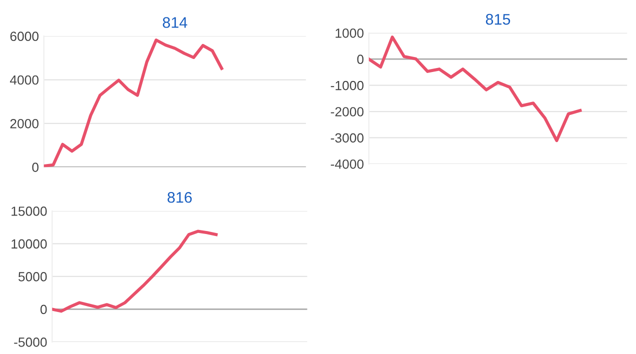  Describe the element at coordinates (24, 80) in the screenshot. I see `y-tick-label: 4000` at that location.